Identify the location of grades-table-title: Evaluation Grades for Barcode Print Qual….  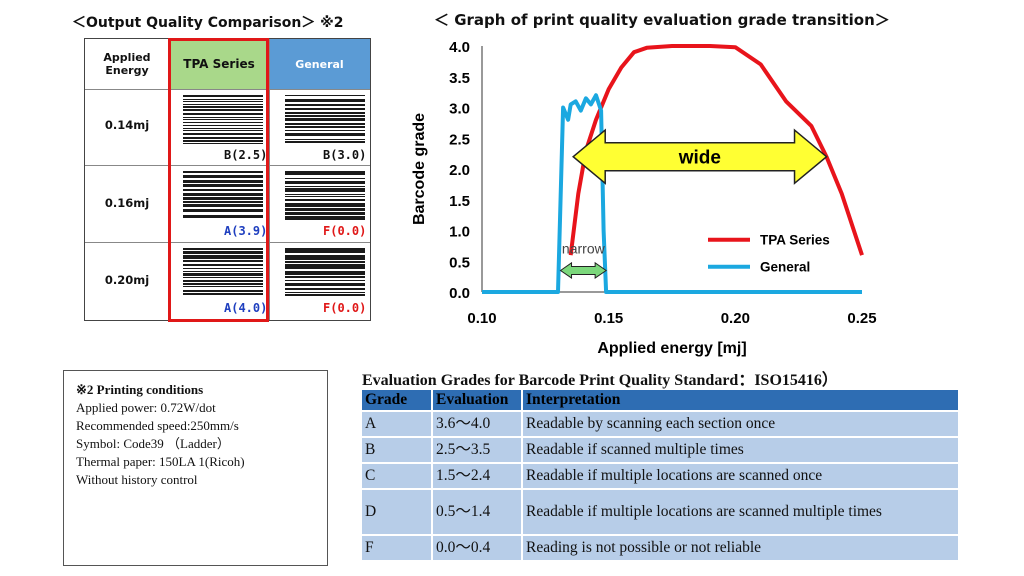
(600, 380).